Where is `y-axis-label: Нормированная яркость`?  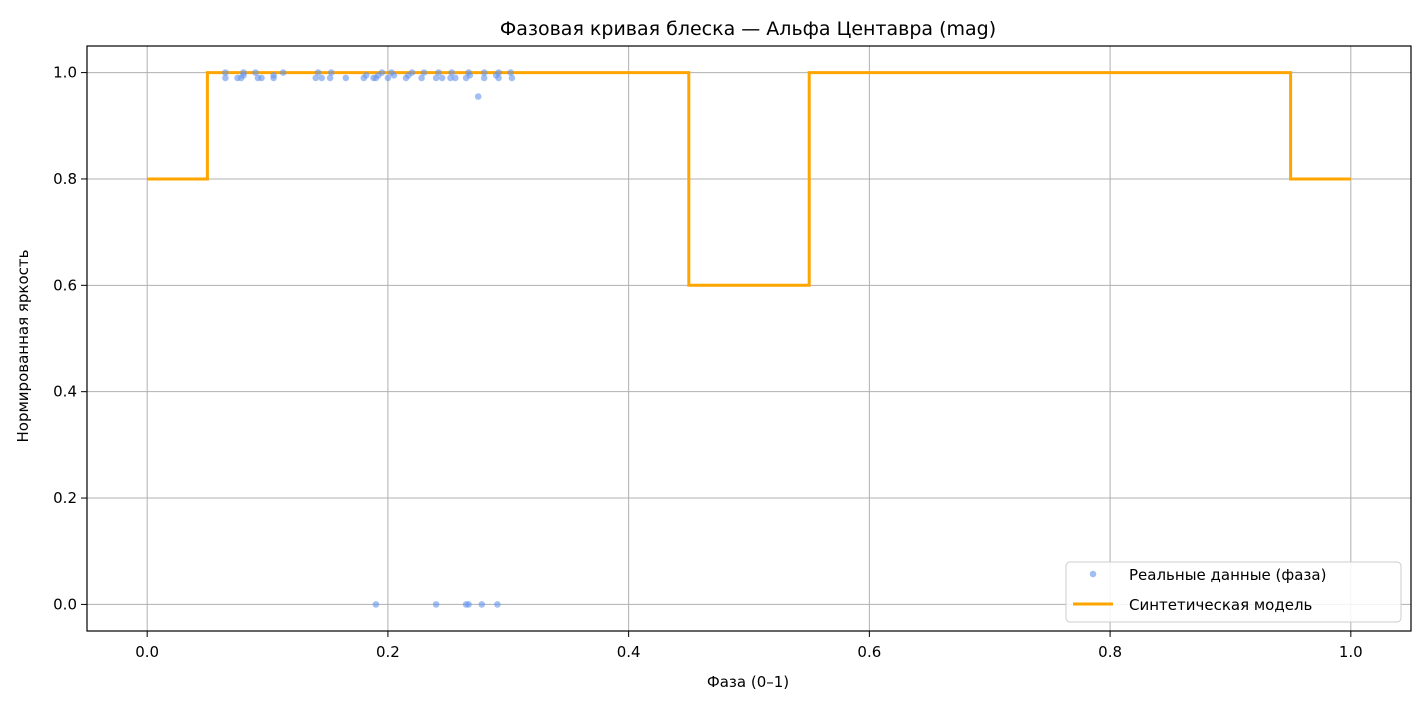 y-axis-label: Нормированная яркость is located at coordinates (23, 346).